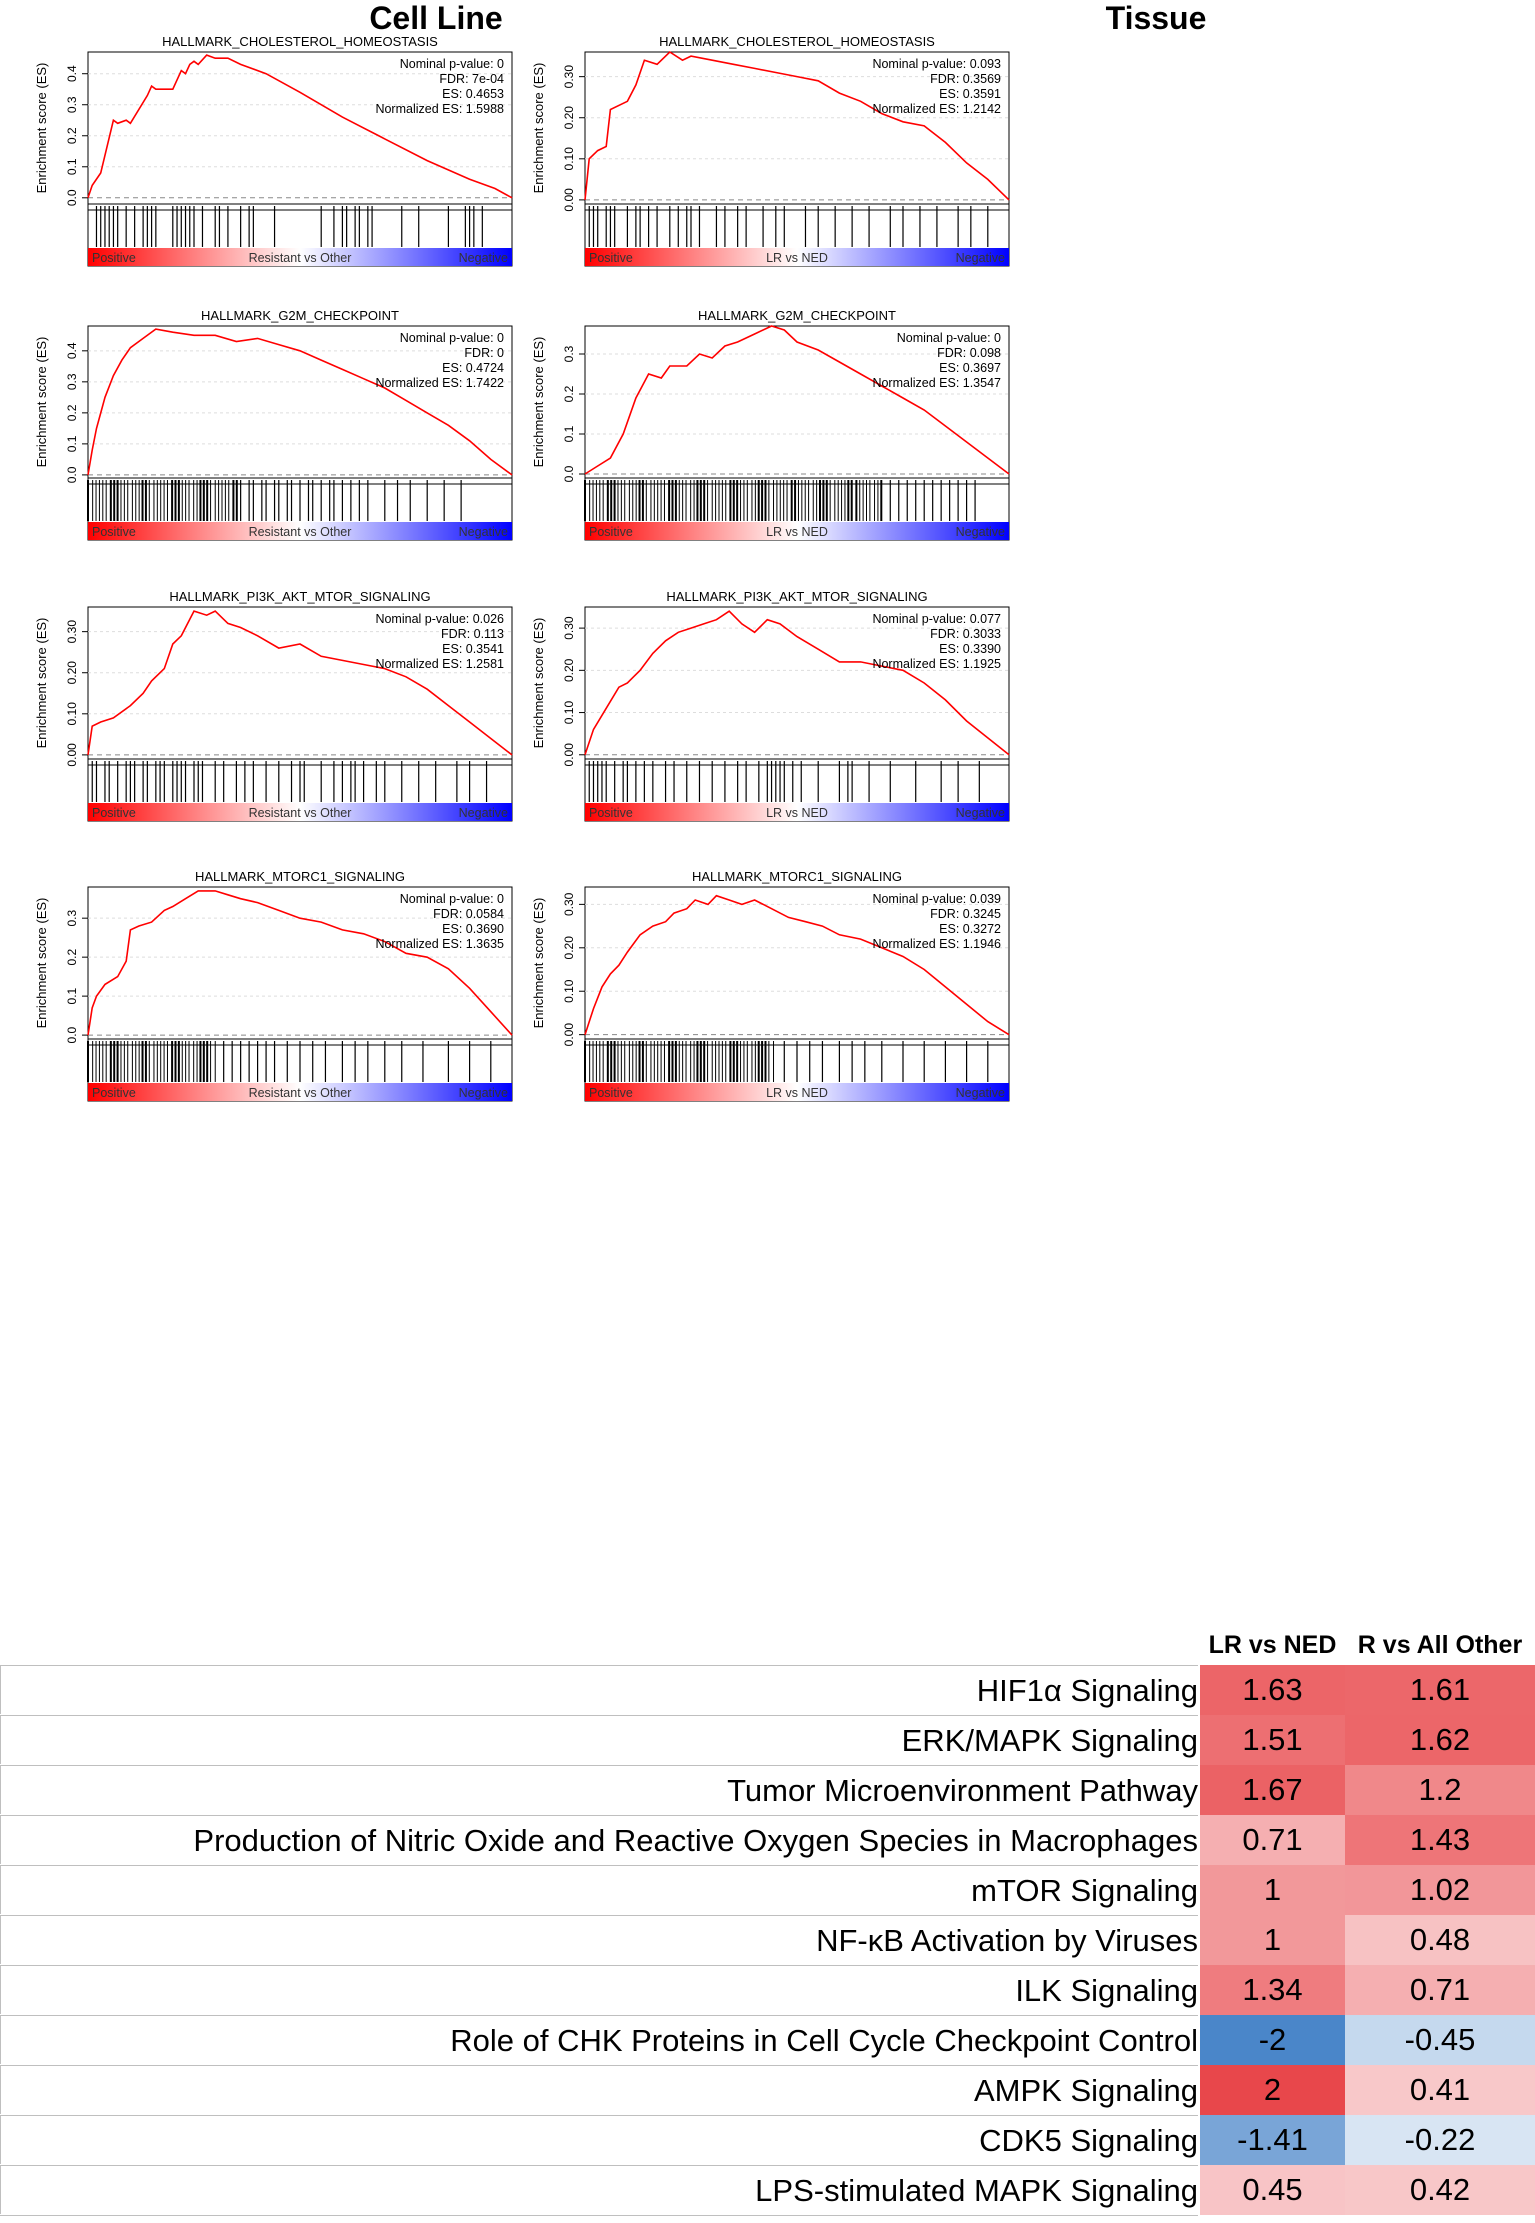  What do you see at coordinates (72, 995) in the screenshot?
I see `y-tick-label: 0.1` at bounding box center [72, 995].